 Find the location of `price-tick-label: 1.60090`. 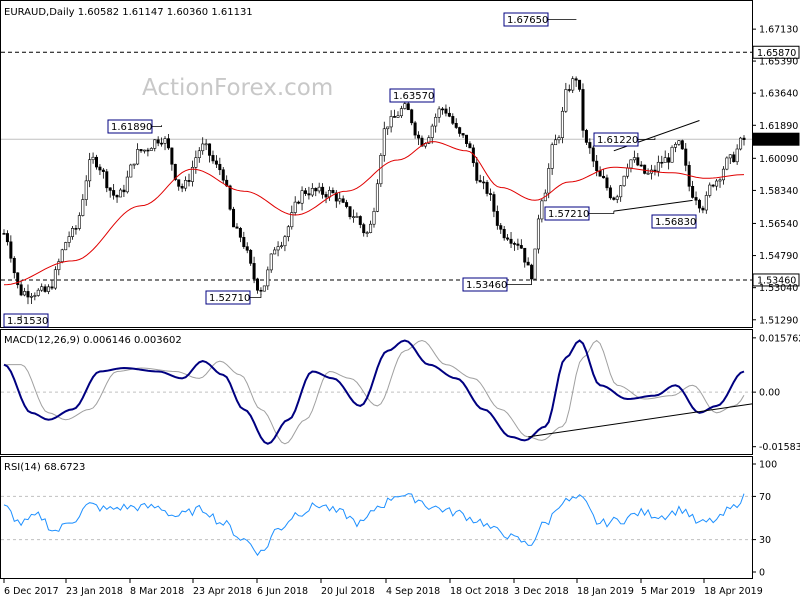

price-tick-label: 1.60090 is located at coordinates (778, 159).